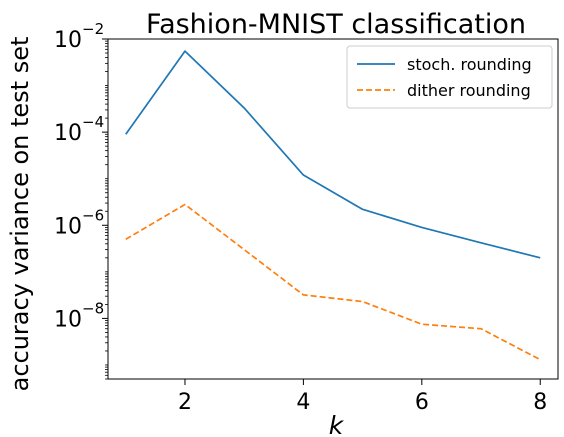  I want to click on y-axis-label: accuracy variance on test set, so click(20, 214).